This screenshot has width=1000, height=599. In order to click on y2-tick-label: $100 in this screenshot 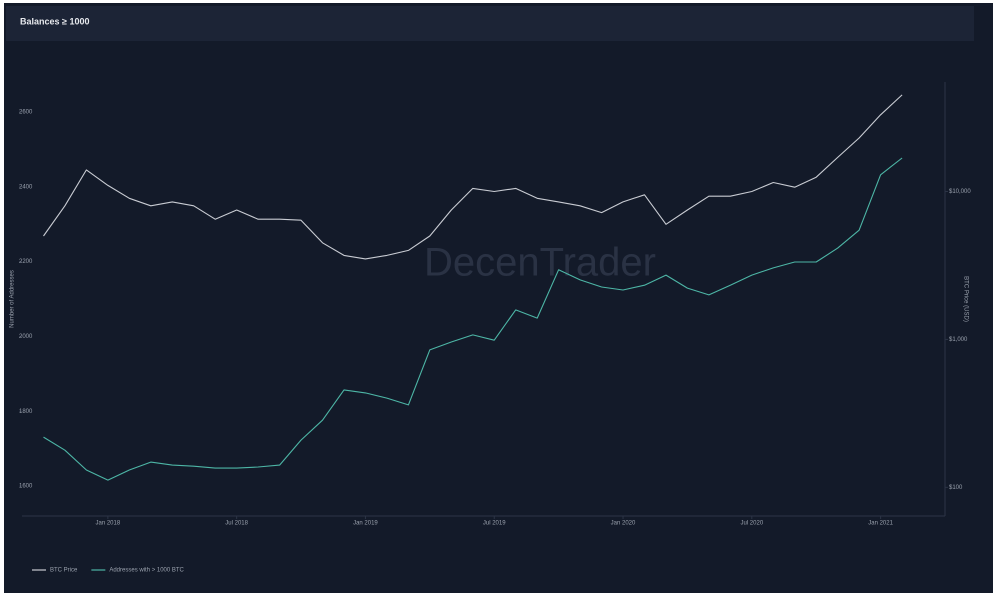, I will do `click(956, 488)`.